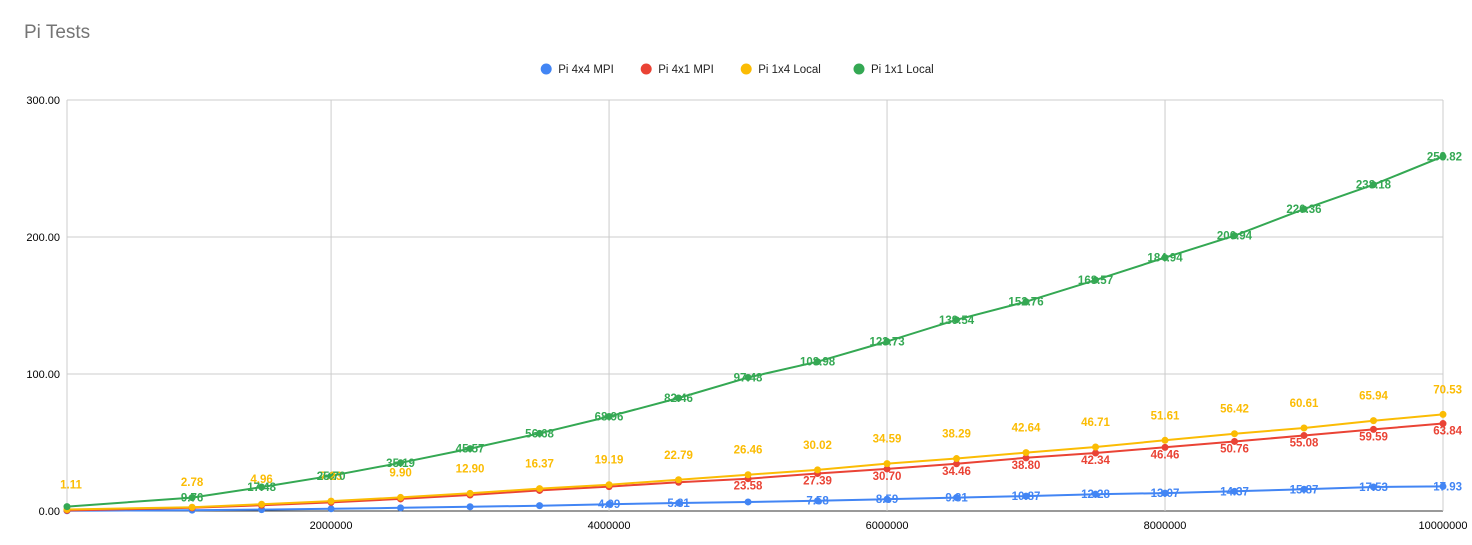  Describe the element at coordinates (539, 465) in the screenshot. I see `data-label-pi-1x4-local: 16.37` at that location.